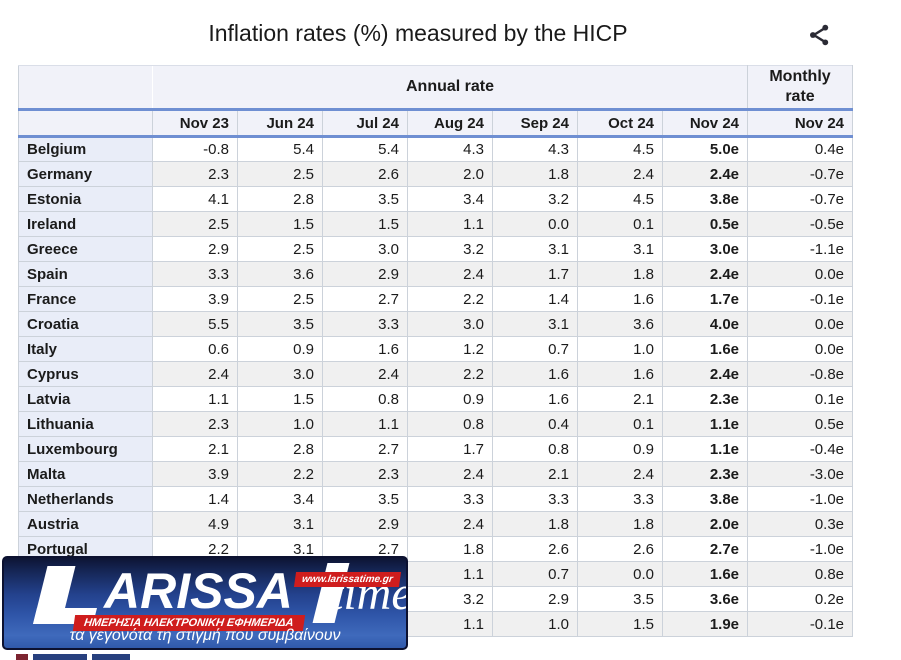 The image size is (901, 660). What do you see at coordinates (800, 524) in the screenshot?
I see `monthly-value-cell: 0.3e` at bounding box center [800, 524].